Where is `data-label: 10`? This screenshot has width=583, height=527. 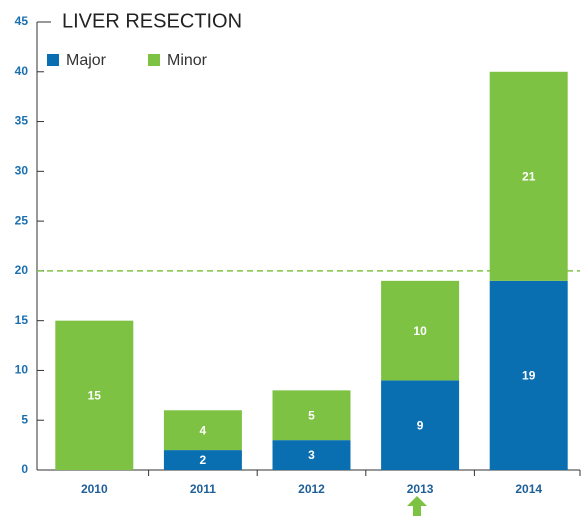
data-label: 10 is located at coordinates (420, 331).